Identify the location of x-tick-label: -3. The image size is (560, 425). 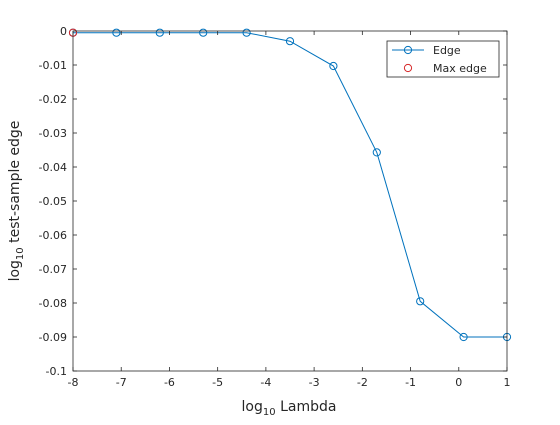
(314, 382).